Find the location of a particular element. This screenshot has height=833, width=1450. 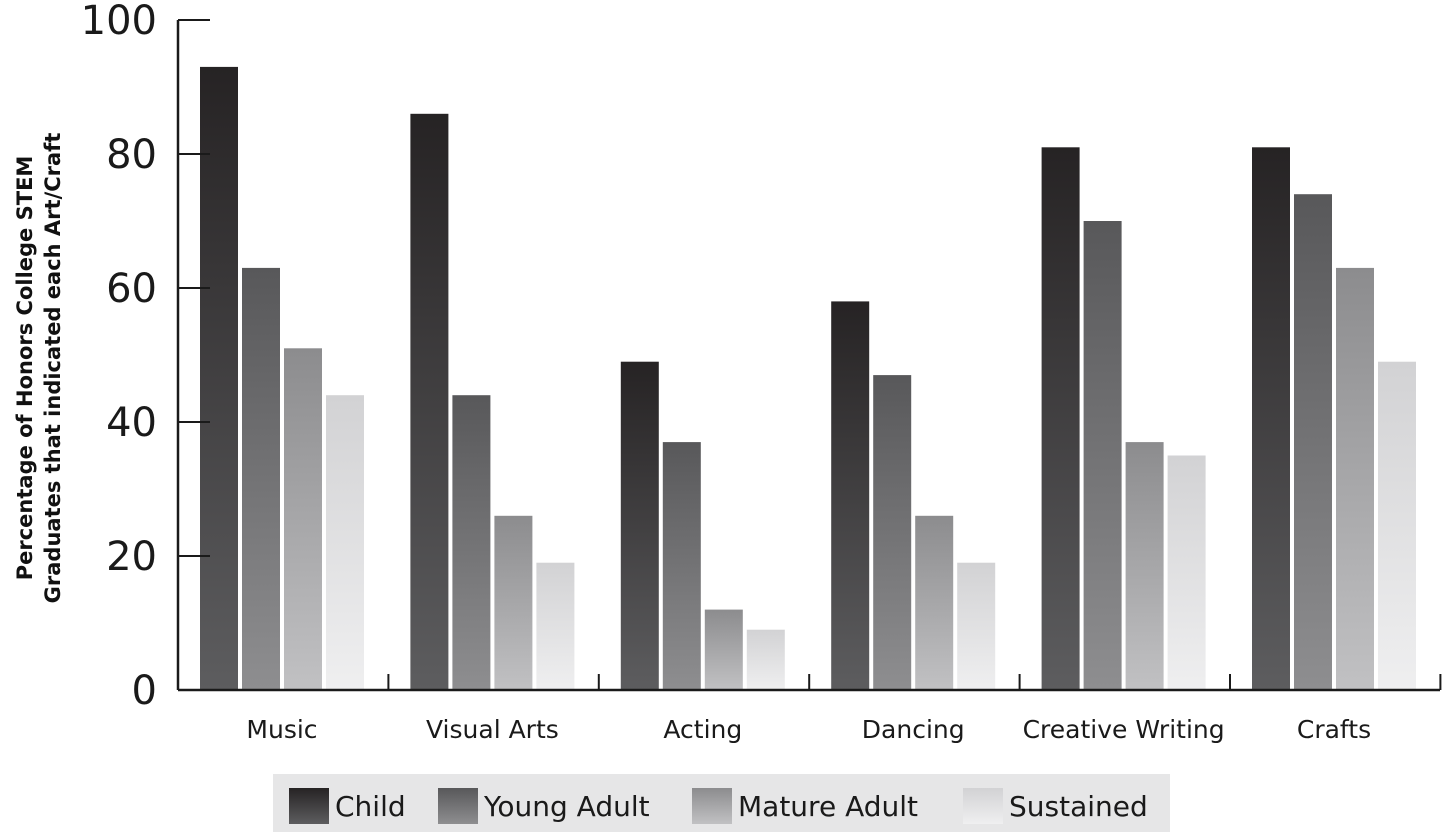

x-tick-label-crafts: Crafts is located at coordinates (1334, 729).